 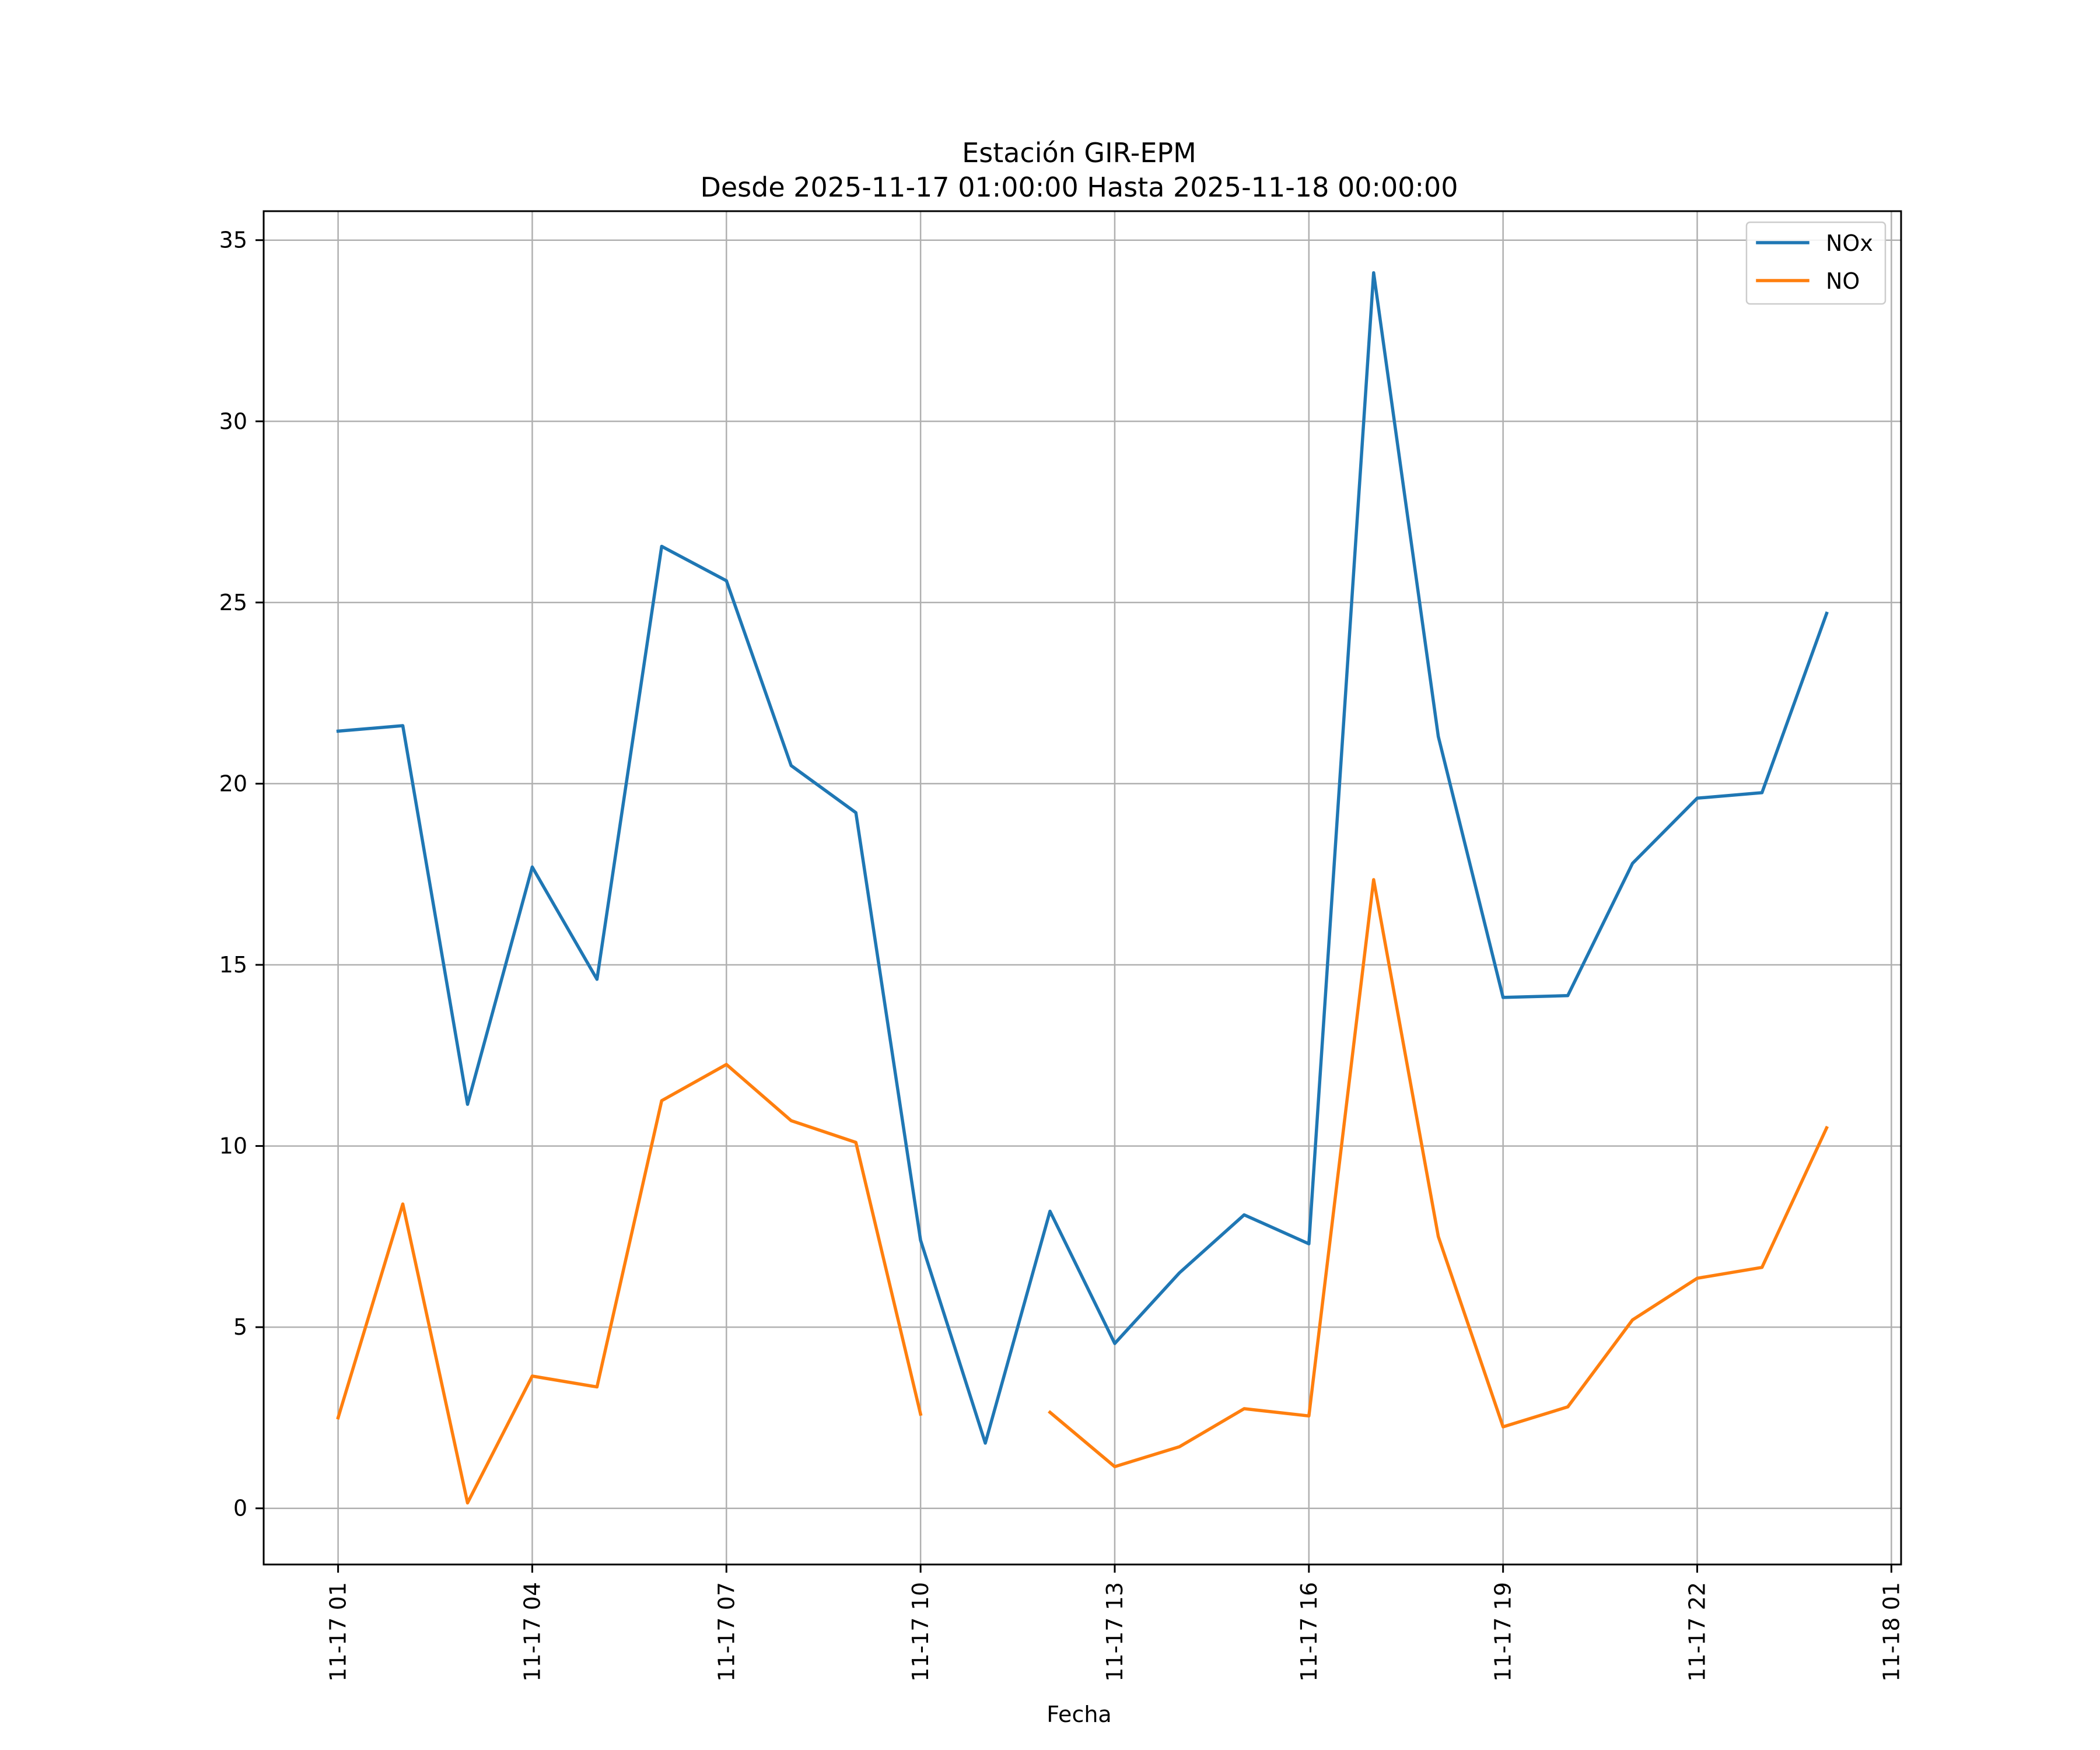 I want to click on x-axis-label: Fecha, so click(x=1078, y=1714).